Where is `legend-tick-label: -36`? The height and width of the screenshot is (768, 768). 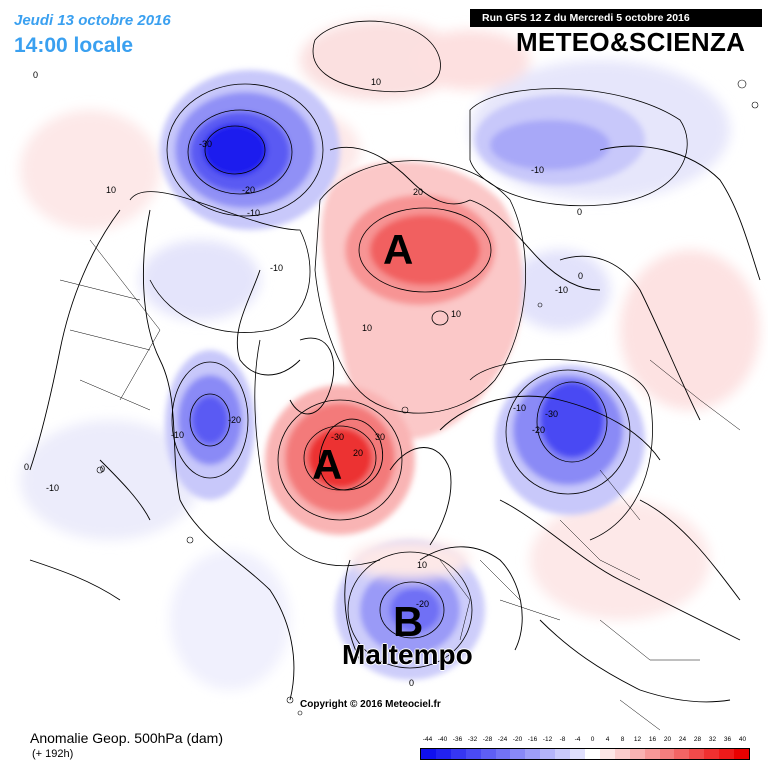 legend-tick-label: -36 is located at coordinates (457, 739).